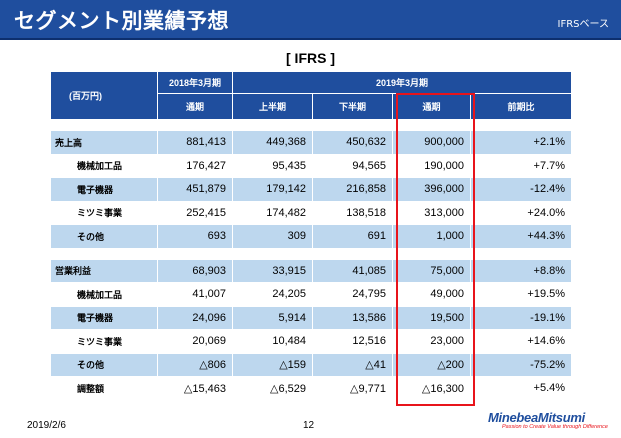  I want to click on col-h2: 下半期, so click(352, 106).